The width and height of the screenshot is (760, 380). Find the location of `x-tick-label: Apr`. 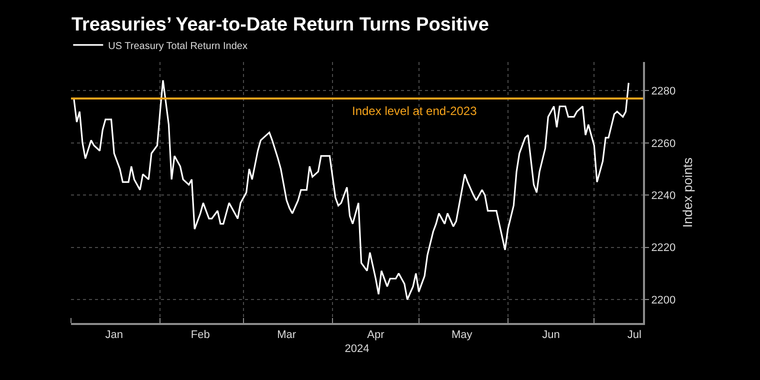

x-tick-label: Apr is located at coordinates (376, 335).